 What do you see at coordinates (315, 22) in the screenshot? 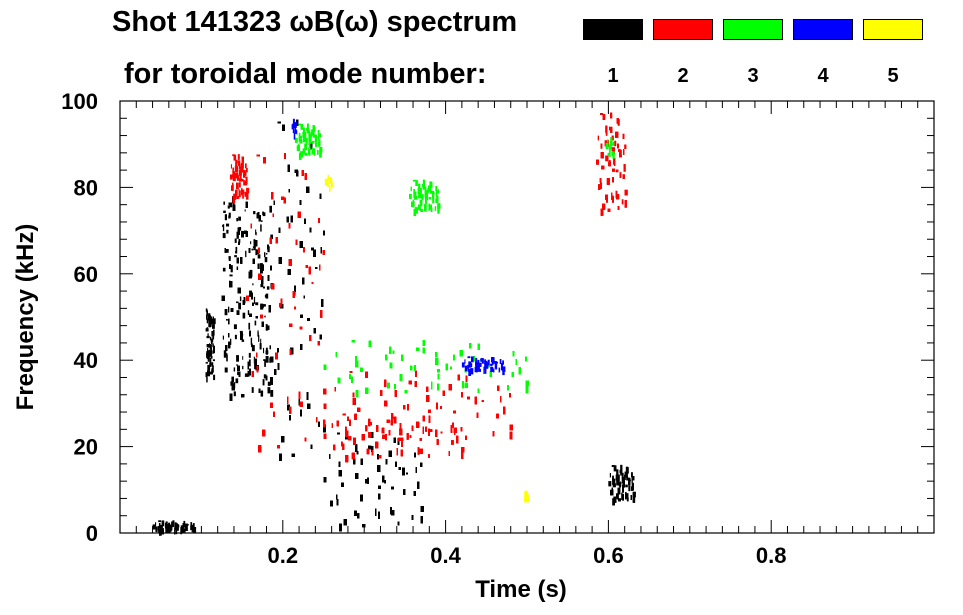
I see `chart-title-line1: Shot 141323 ωB(ω) spectrum` at bounding box center [315, 22].